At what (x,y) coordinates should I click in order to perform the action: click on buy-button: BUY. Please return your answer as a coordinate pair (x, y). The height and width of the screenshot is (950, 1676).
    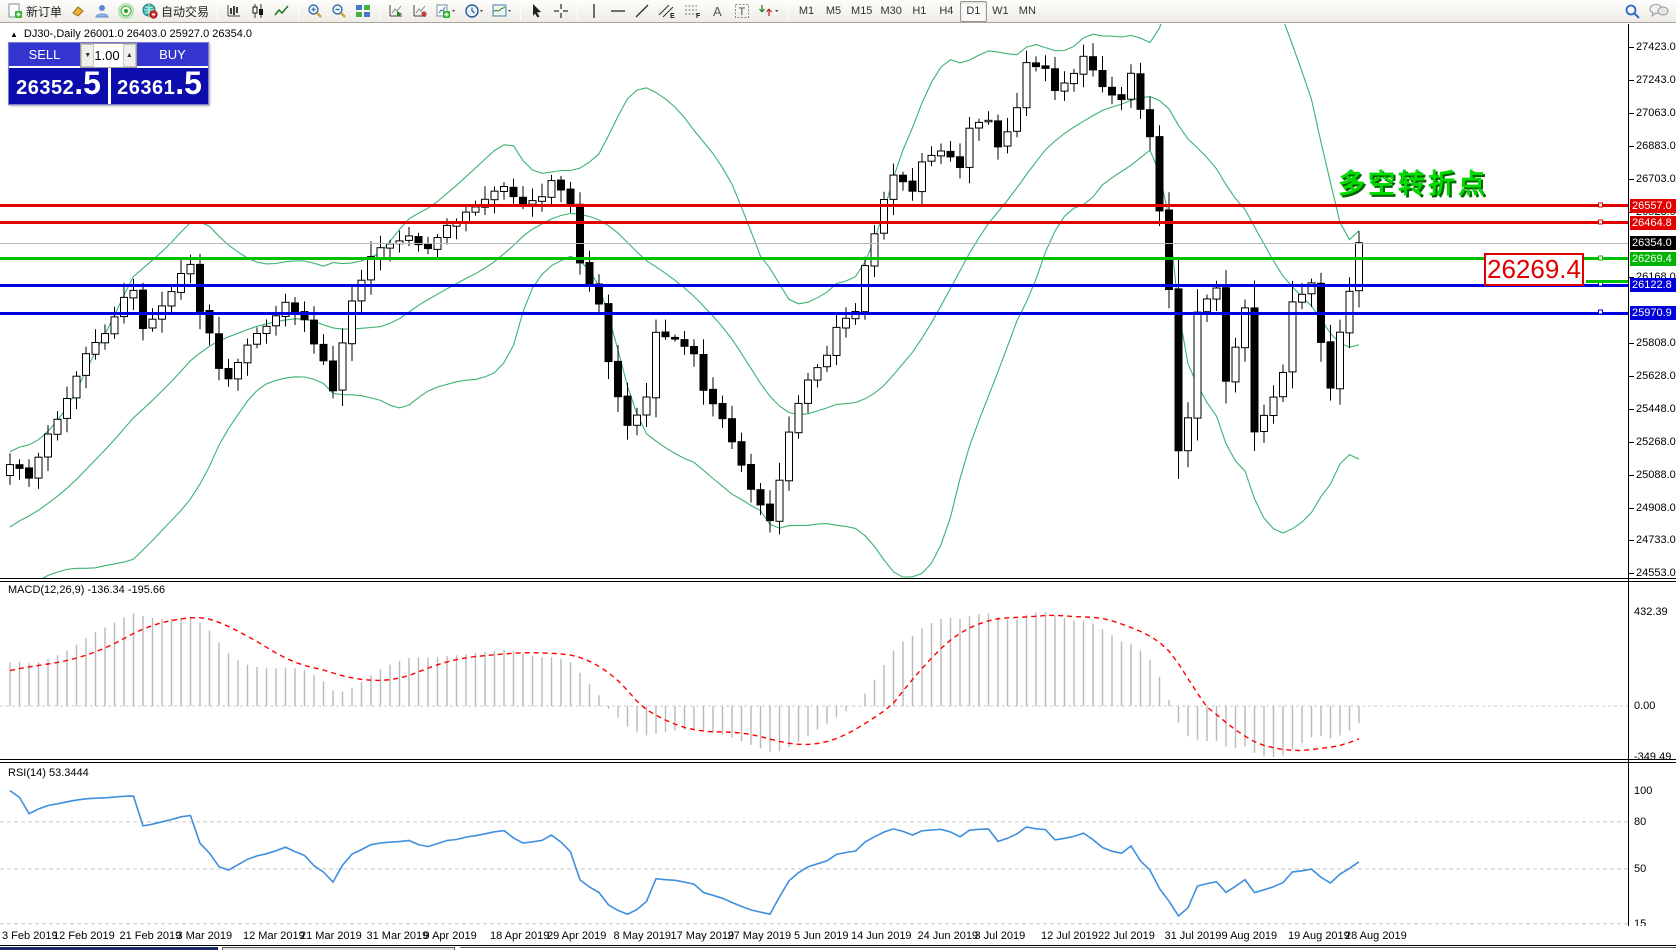
    Looking at the image, I should click on (172, 55).